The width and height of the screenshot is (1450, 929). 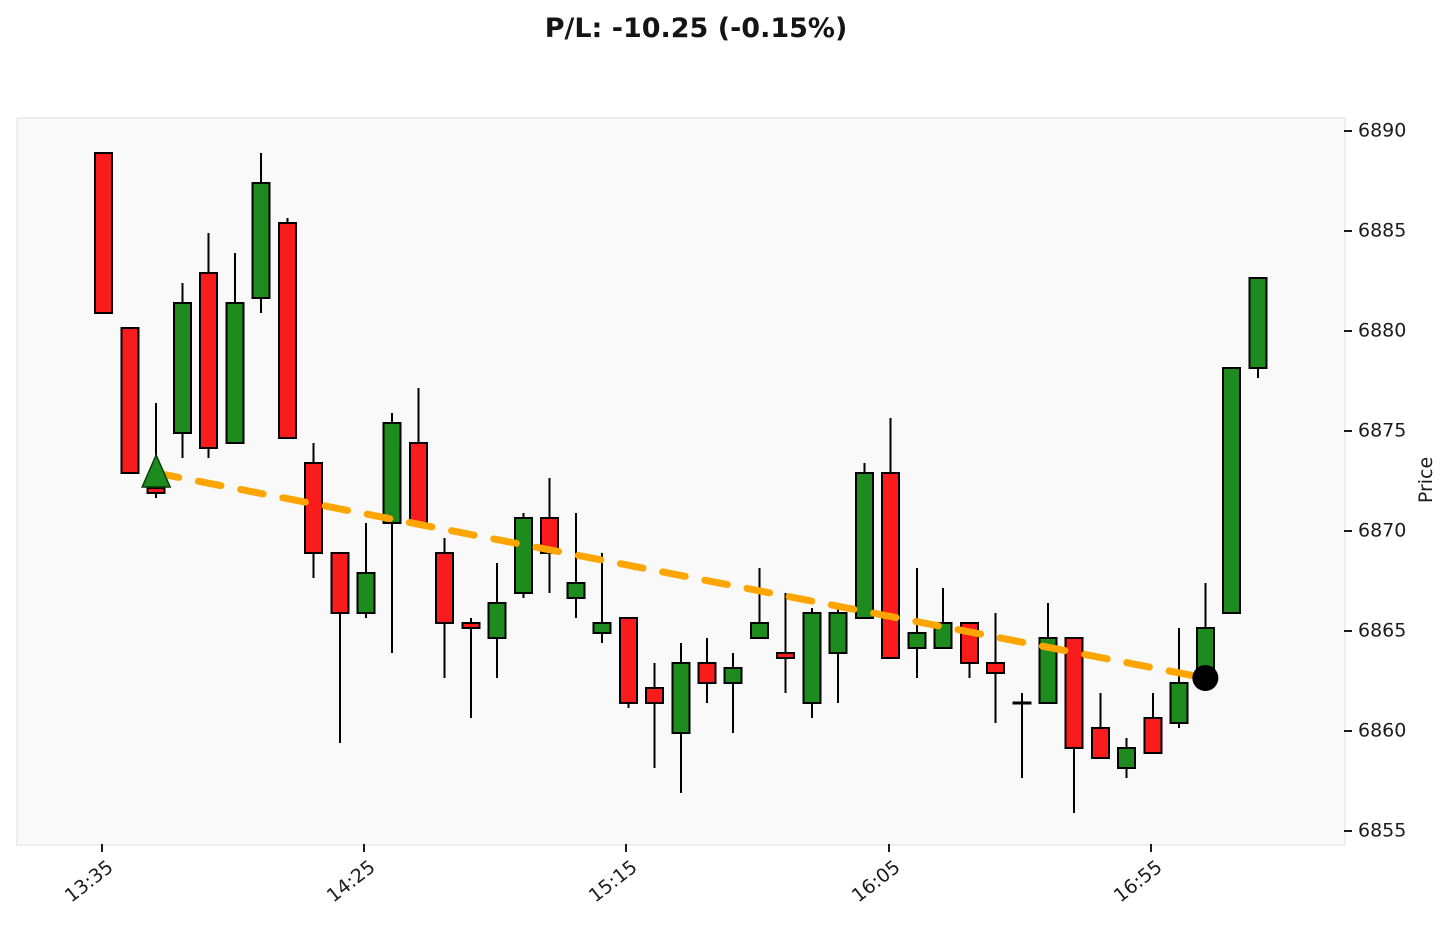 What do you see at coordinates (235, 373) in the screenshot?
I see `candle-body-14:00` at bounding box center [235, 373].